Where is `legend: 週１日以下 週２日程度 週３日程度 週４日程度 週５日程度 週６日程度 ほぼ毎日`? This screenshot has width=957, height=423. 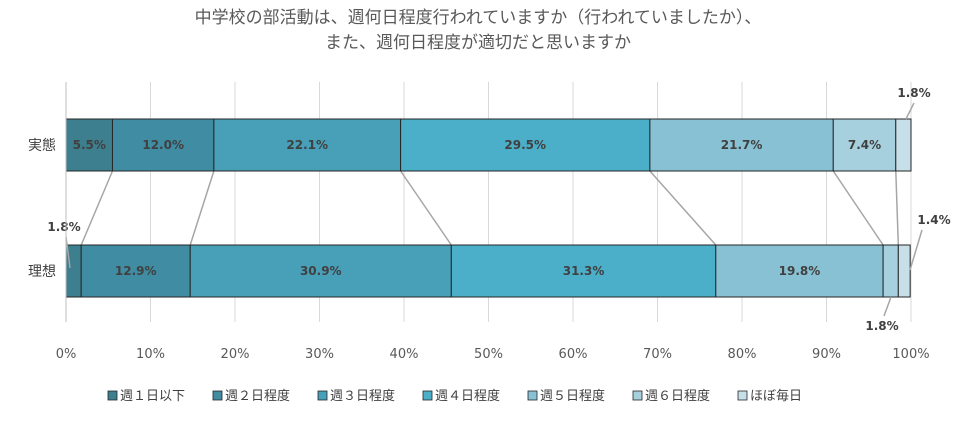 legend: 週１日以下 週２日程度 週３日程度 週４日程度 週５日程度 週６日程度 ほぼ毎日 is located at coordinates (454, 396).